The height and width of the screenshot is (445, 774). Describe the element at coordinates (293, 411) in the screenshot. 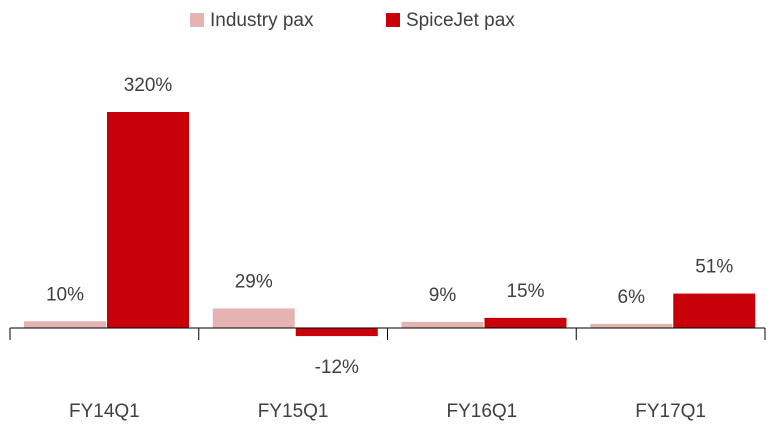

I see `x-tick-label: FY15Q1` at that location.